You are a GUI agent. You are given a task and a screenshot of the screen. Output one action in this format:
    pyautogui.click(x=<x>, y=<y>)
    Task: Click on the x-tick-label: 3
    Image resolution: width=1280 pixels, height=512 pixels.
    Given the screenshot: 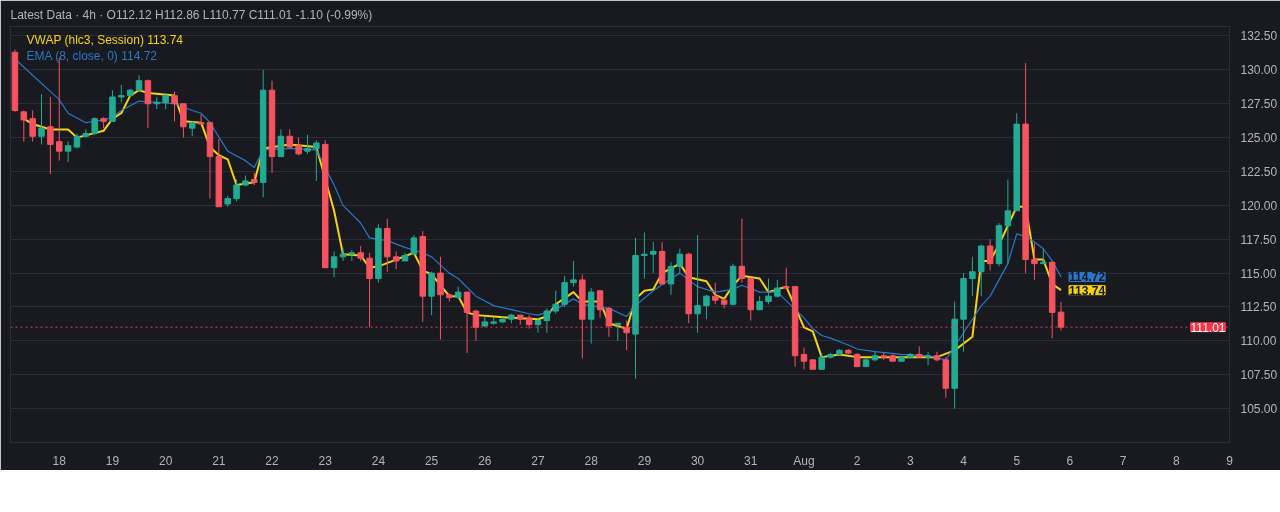 What is the action you would take?
    pyautogui.click(x=911, y=460)
    